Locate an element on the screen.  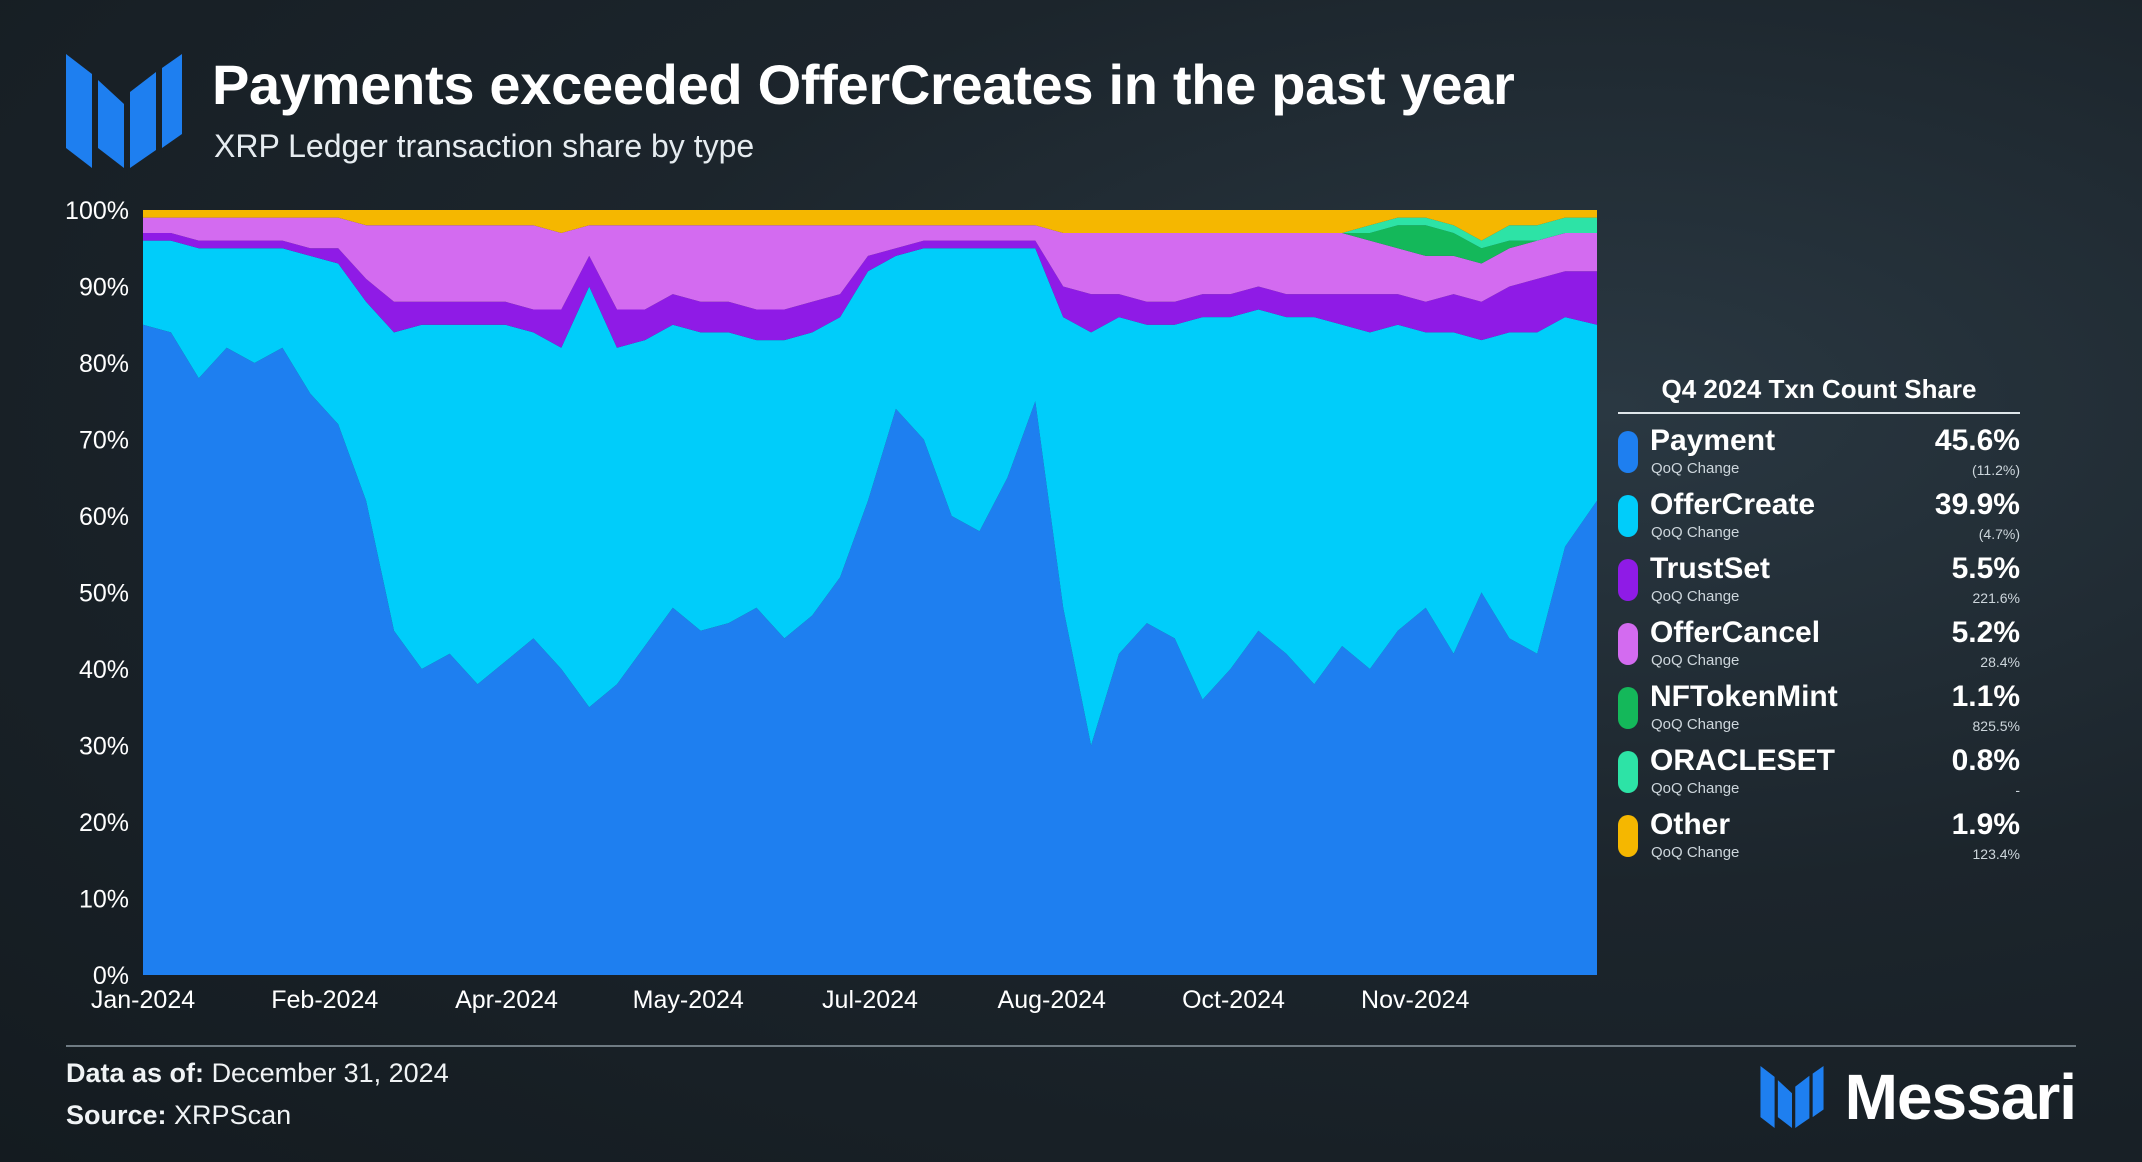
data-as-of-value: December 31, 2024 is located at coordinates (330, 1073).